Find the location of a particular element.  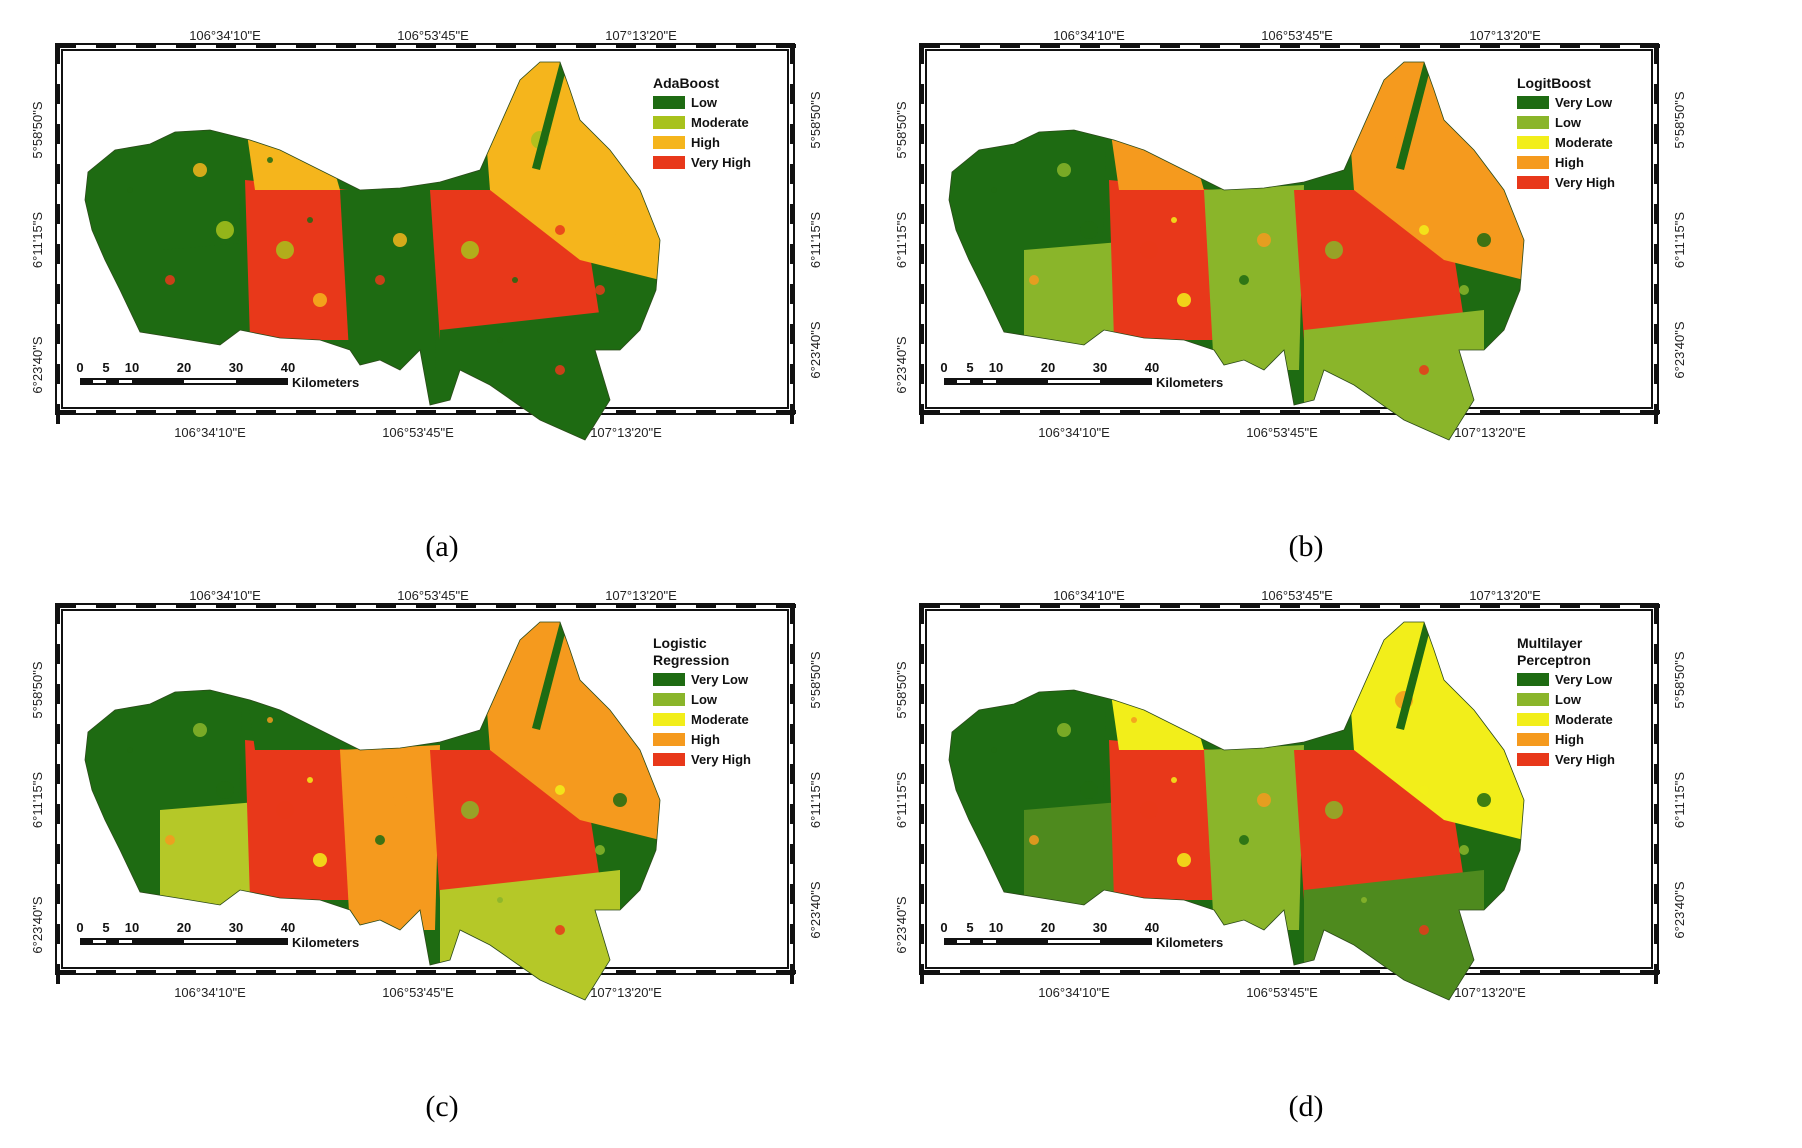

zone-central-west is located at coordinates (302, 260).